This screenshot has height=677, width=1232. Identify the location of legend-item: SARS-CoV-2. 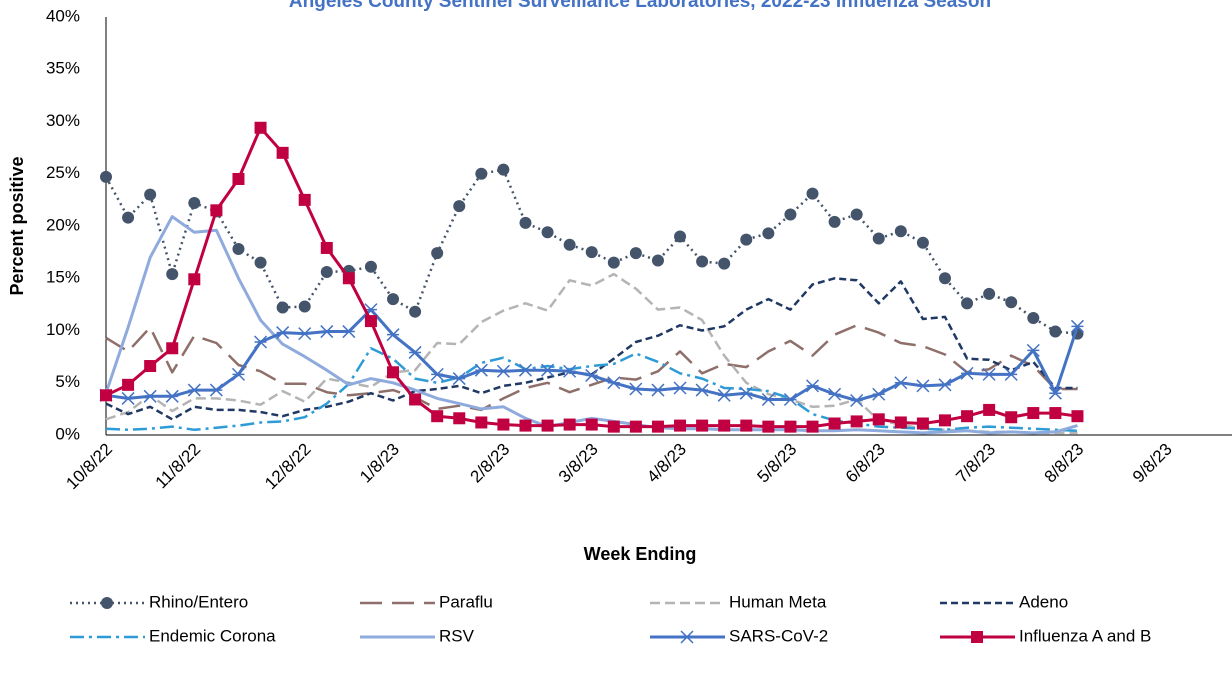
(739, 635).